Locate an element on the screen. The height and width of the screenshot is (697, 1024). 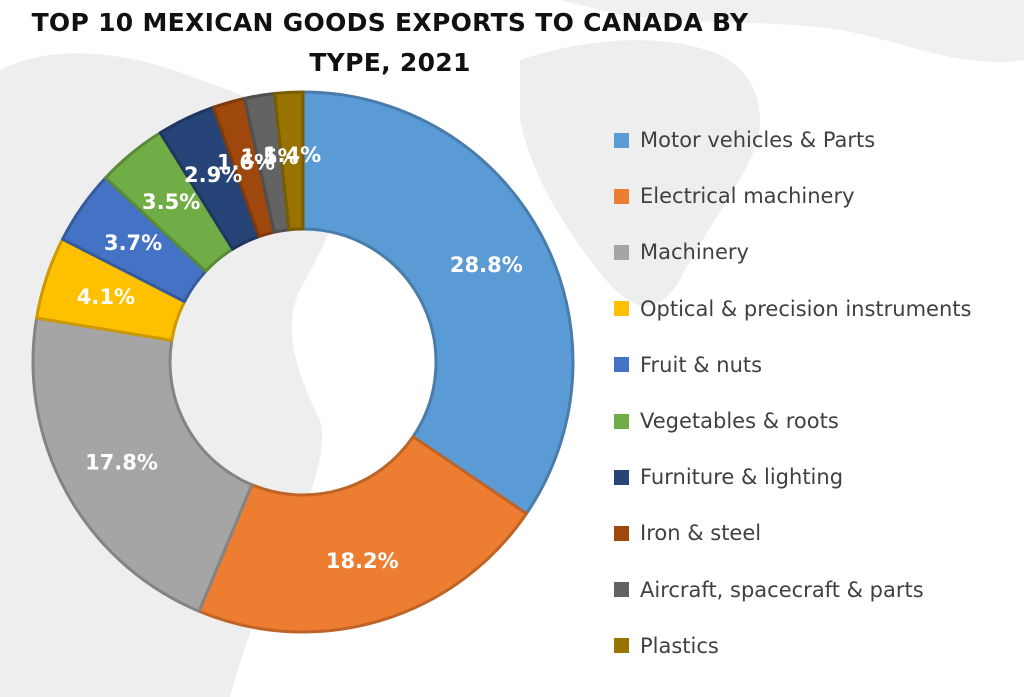
legend-item-aircraft-spacecraft-parts: Aircraft, spacecraft & parts is located at coordinates (792, 590).